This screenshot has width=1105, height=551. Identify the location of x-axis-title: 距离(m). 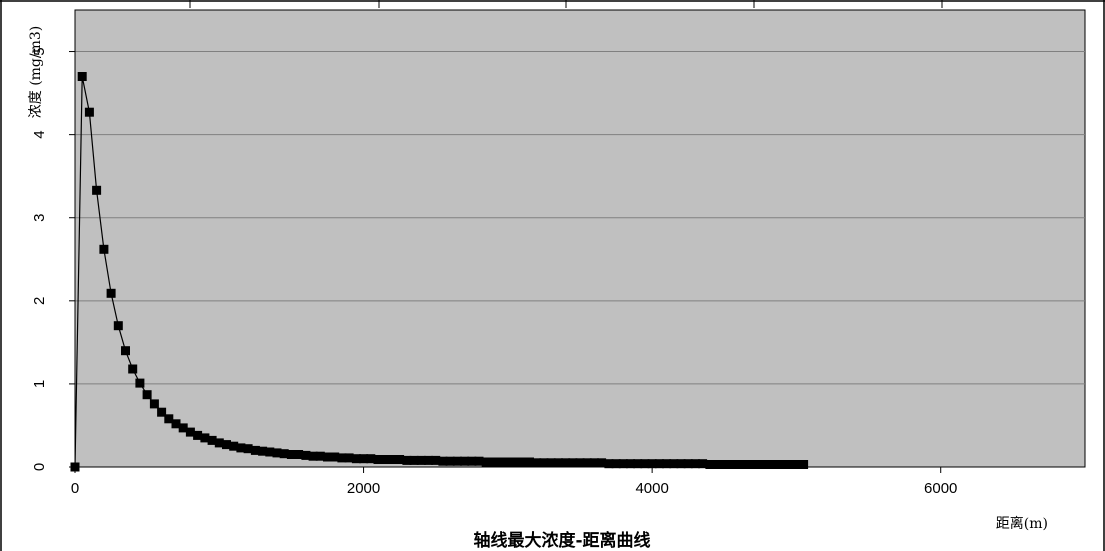
(1022, 523).